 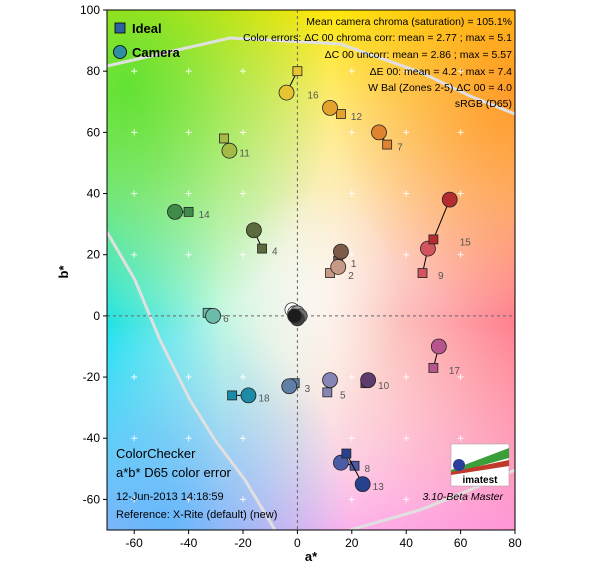 What do you see at coordinates (174, 472) in the screenshot?
I see `chart-title-line-2: a*b* D65 color error` at bounding box center [174, 472].